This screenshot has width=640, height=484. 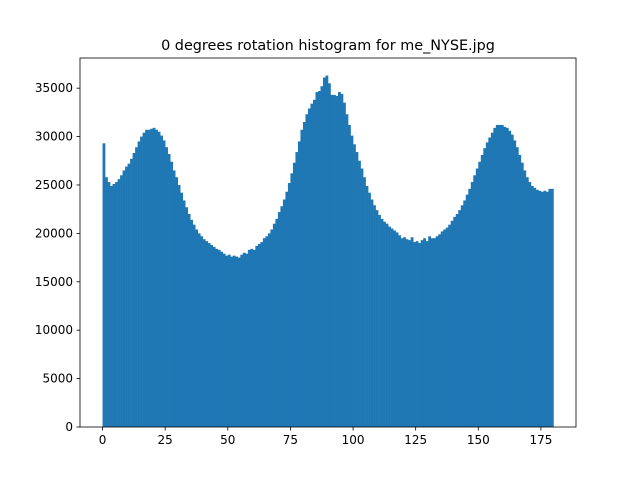 What do you see at coordinates (540, 440) in the screenshot?
I see `x-tick-label: 175` at bounding box center [540, 440].